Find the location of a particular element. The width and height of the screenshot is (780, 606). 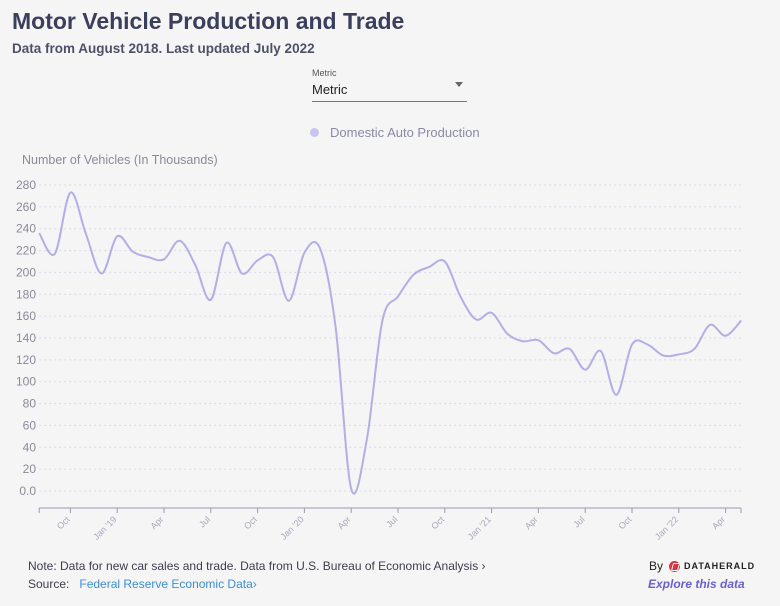

metric-dropdown: Metric Metric is located at coordinates (389, 85).